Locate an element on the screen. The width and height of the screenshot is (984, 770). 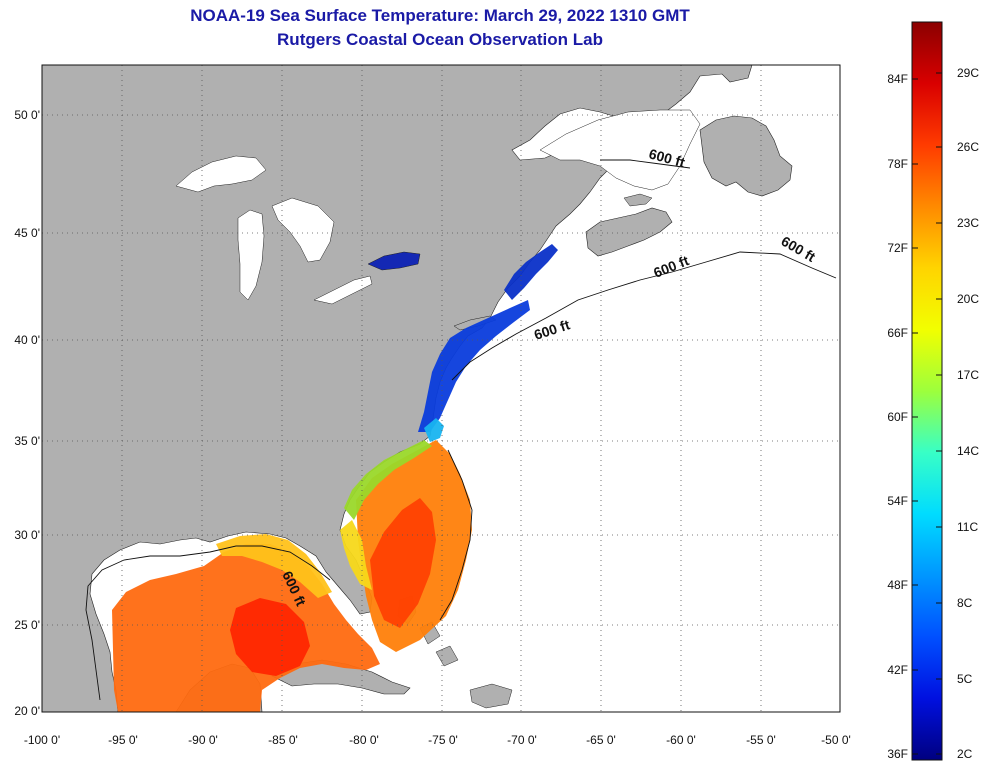
pei-land is located at coordinates (638, 200).